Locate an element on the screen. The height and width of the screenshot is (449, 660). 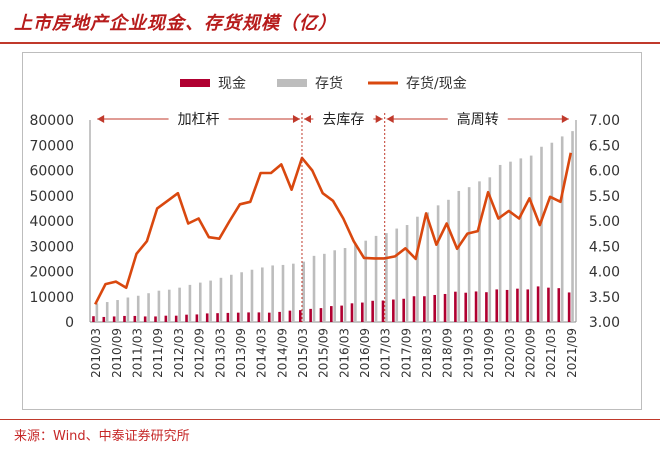
x-tick-label: 2015/03 is located at coordinates (303, 353).